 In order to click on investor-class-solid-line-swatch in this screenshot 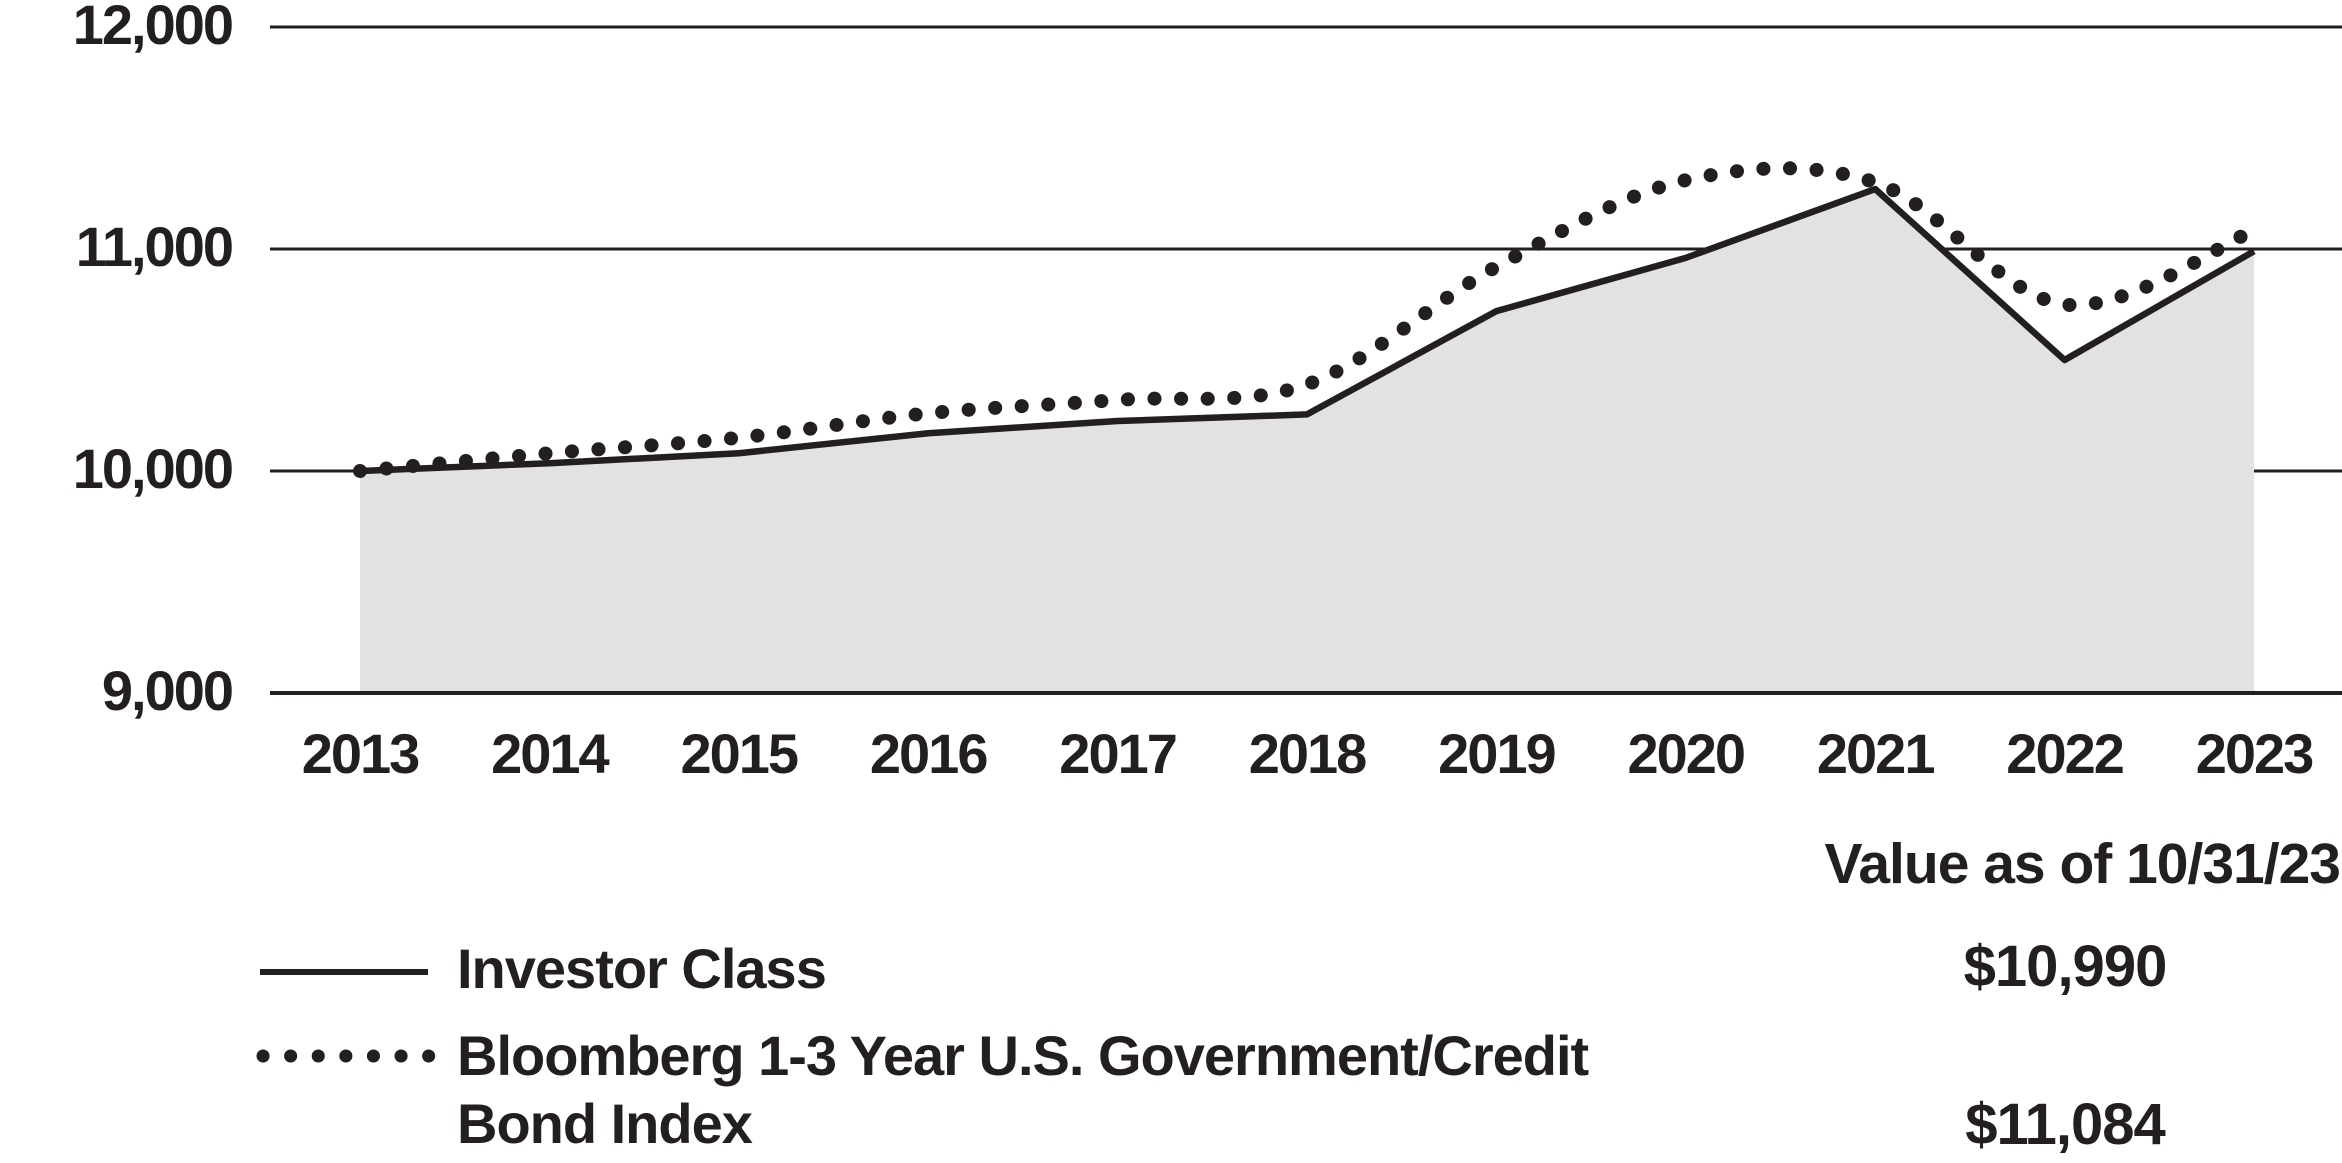, I will do `click(344, 972)`.